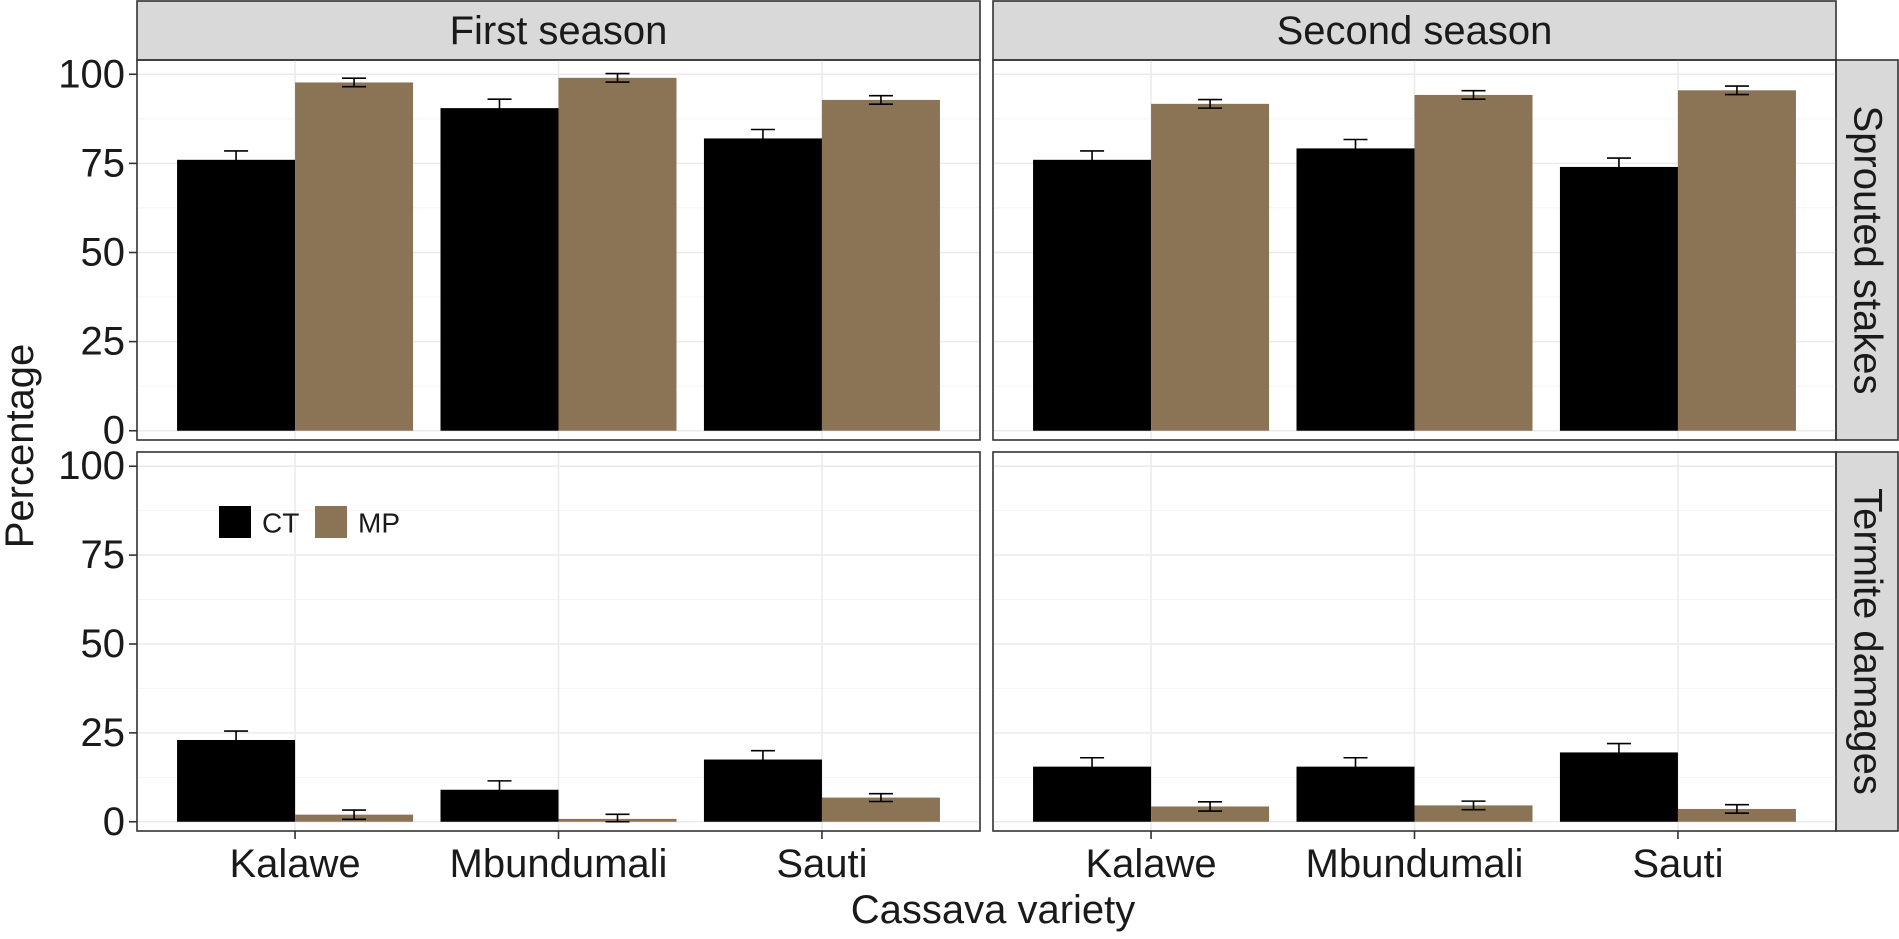 The height and width of the screenshot is (939, 1899). What do you see at coordinates (499, 269) in the screenshot?
I see `bar-ct-mbundumali-first-season-sprouted-stakes` at bounding box center [499, 269].